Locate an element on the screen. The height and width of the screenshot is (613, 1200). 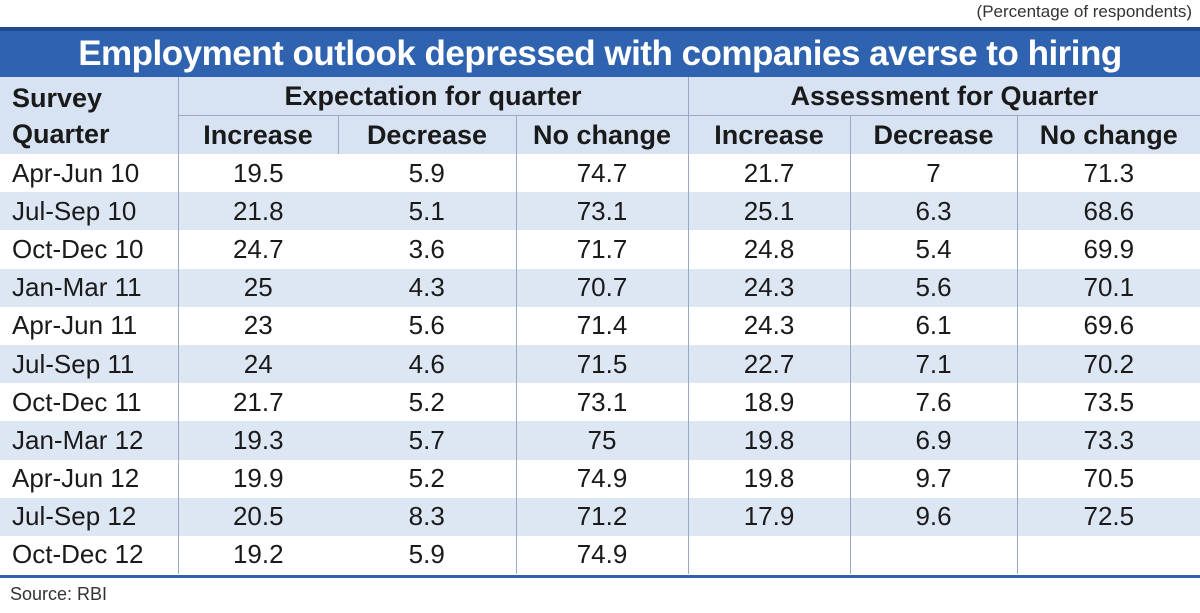
cell-exp-increase: 25 is located at coordinates (258, 287).